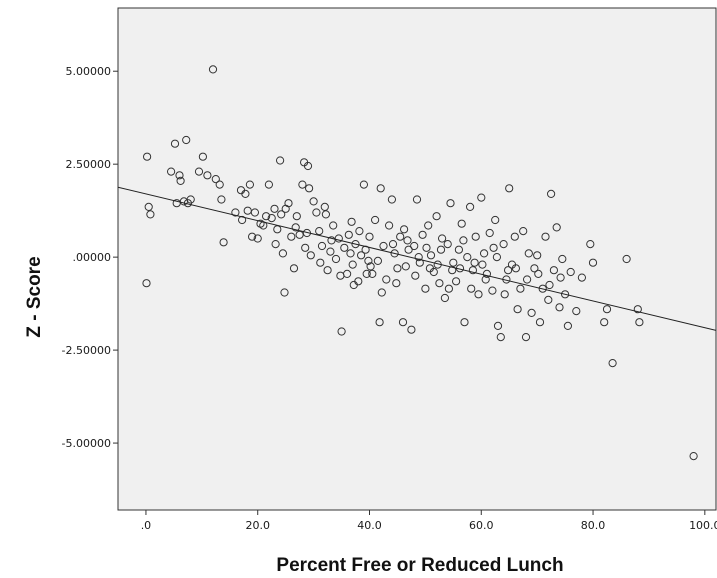 This screenshot has width=717, height=578. I want to click on y-tick-label: 2.50000, so click(89, 164).